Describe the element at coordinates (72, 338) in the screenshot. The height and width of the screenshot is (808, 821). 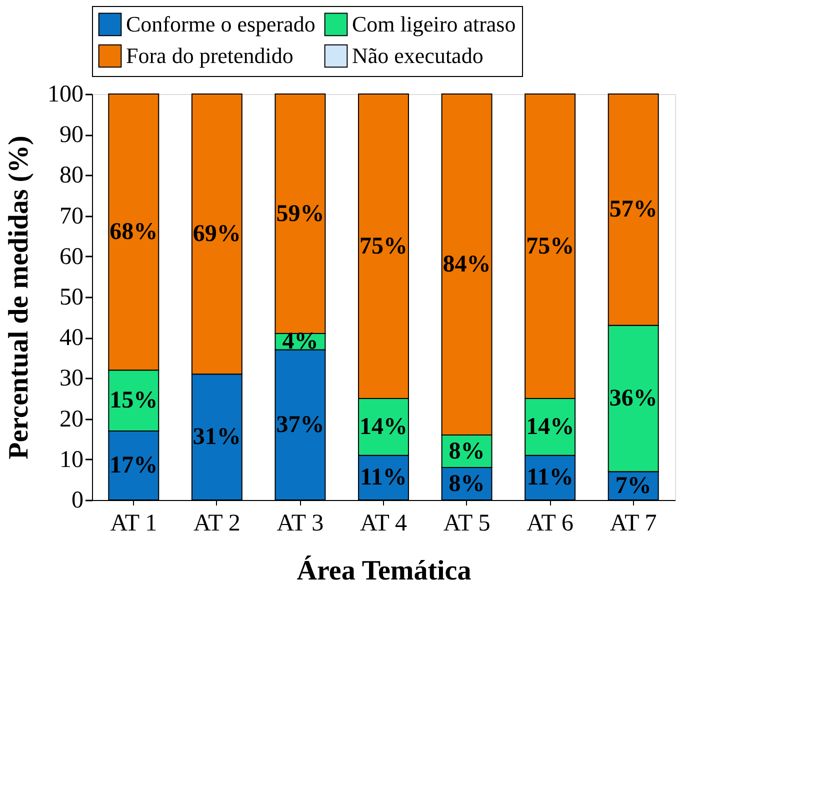
I see `y-tick-label: 40` at that location.